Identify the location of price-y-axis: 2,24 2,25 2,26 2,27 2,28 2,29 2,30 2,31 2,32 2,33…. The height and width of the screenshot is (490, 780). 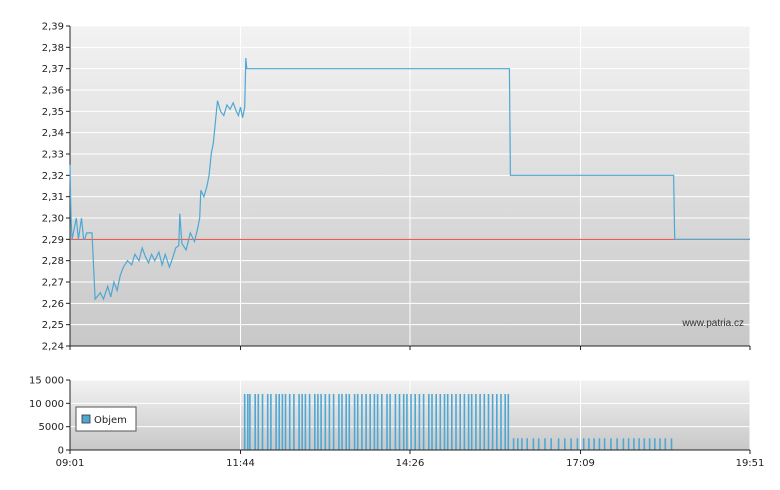
(56, 187).